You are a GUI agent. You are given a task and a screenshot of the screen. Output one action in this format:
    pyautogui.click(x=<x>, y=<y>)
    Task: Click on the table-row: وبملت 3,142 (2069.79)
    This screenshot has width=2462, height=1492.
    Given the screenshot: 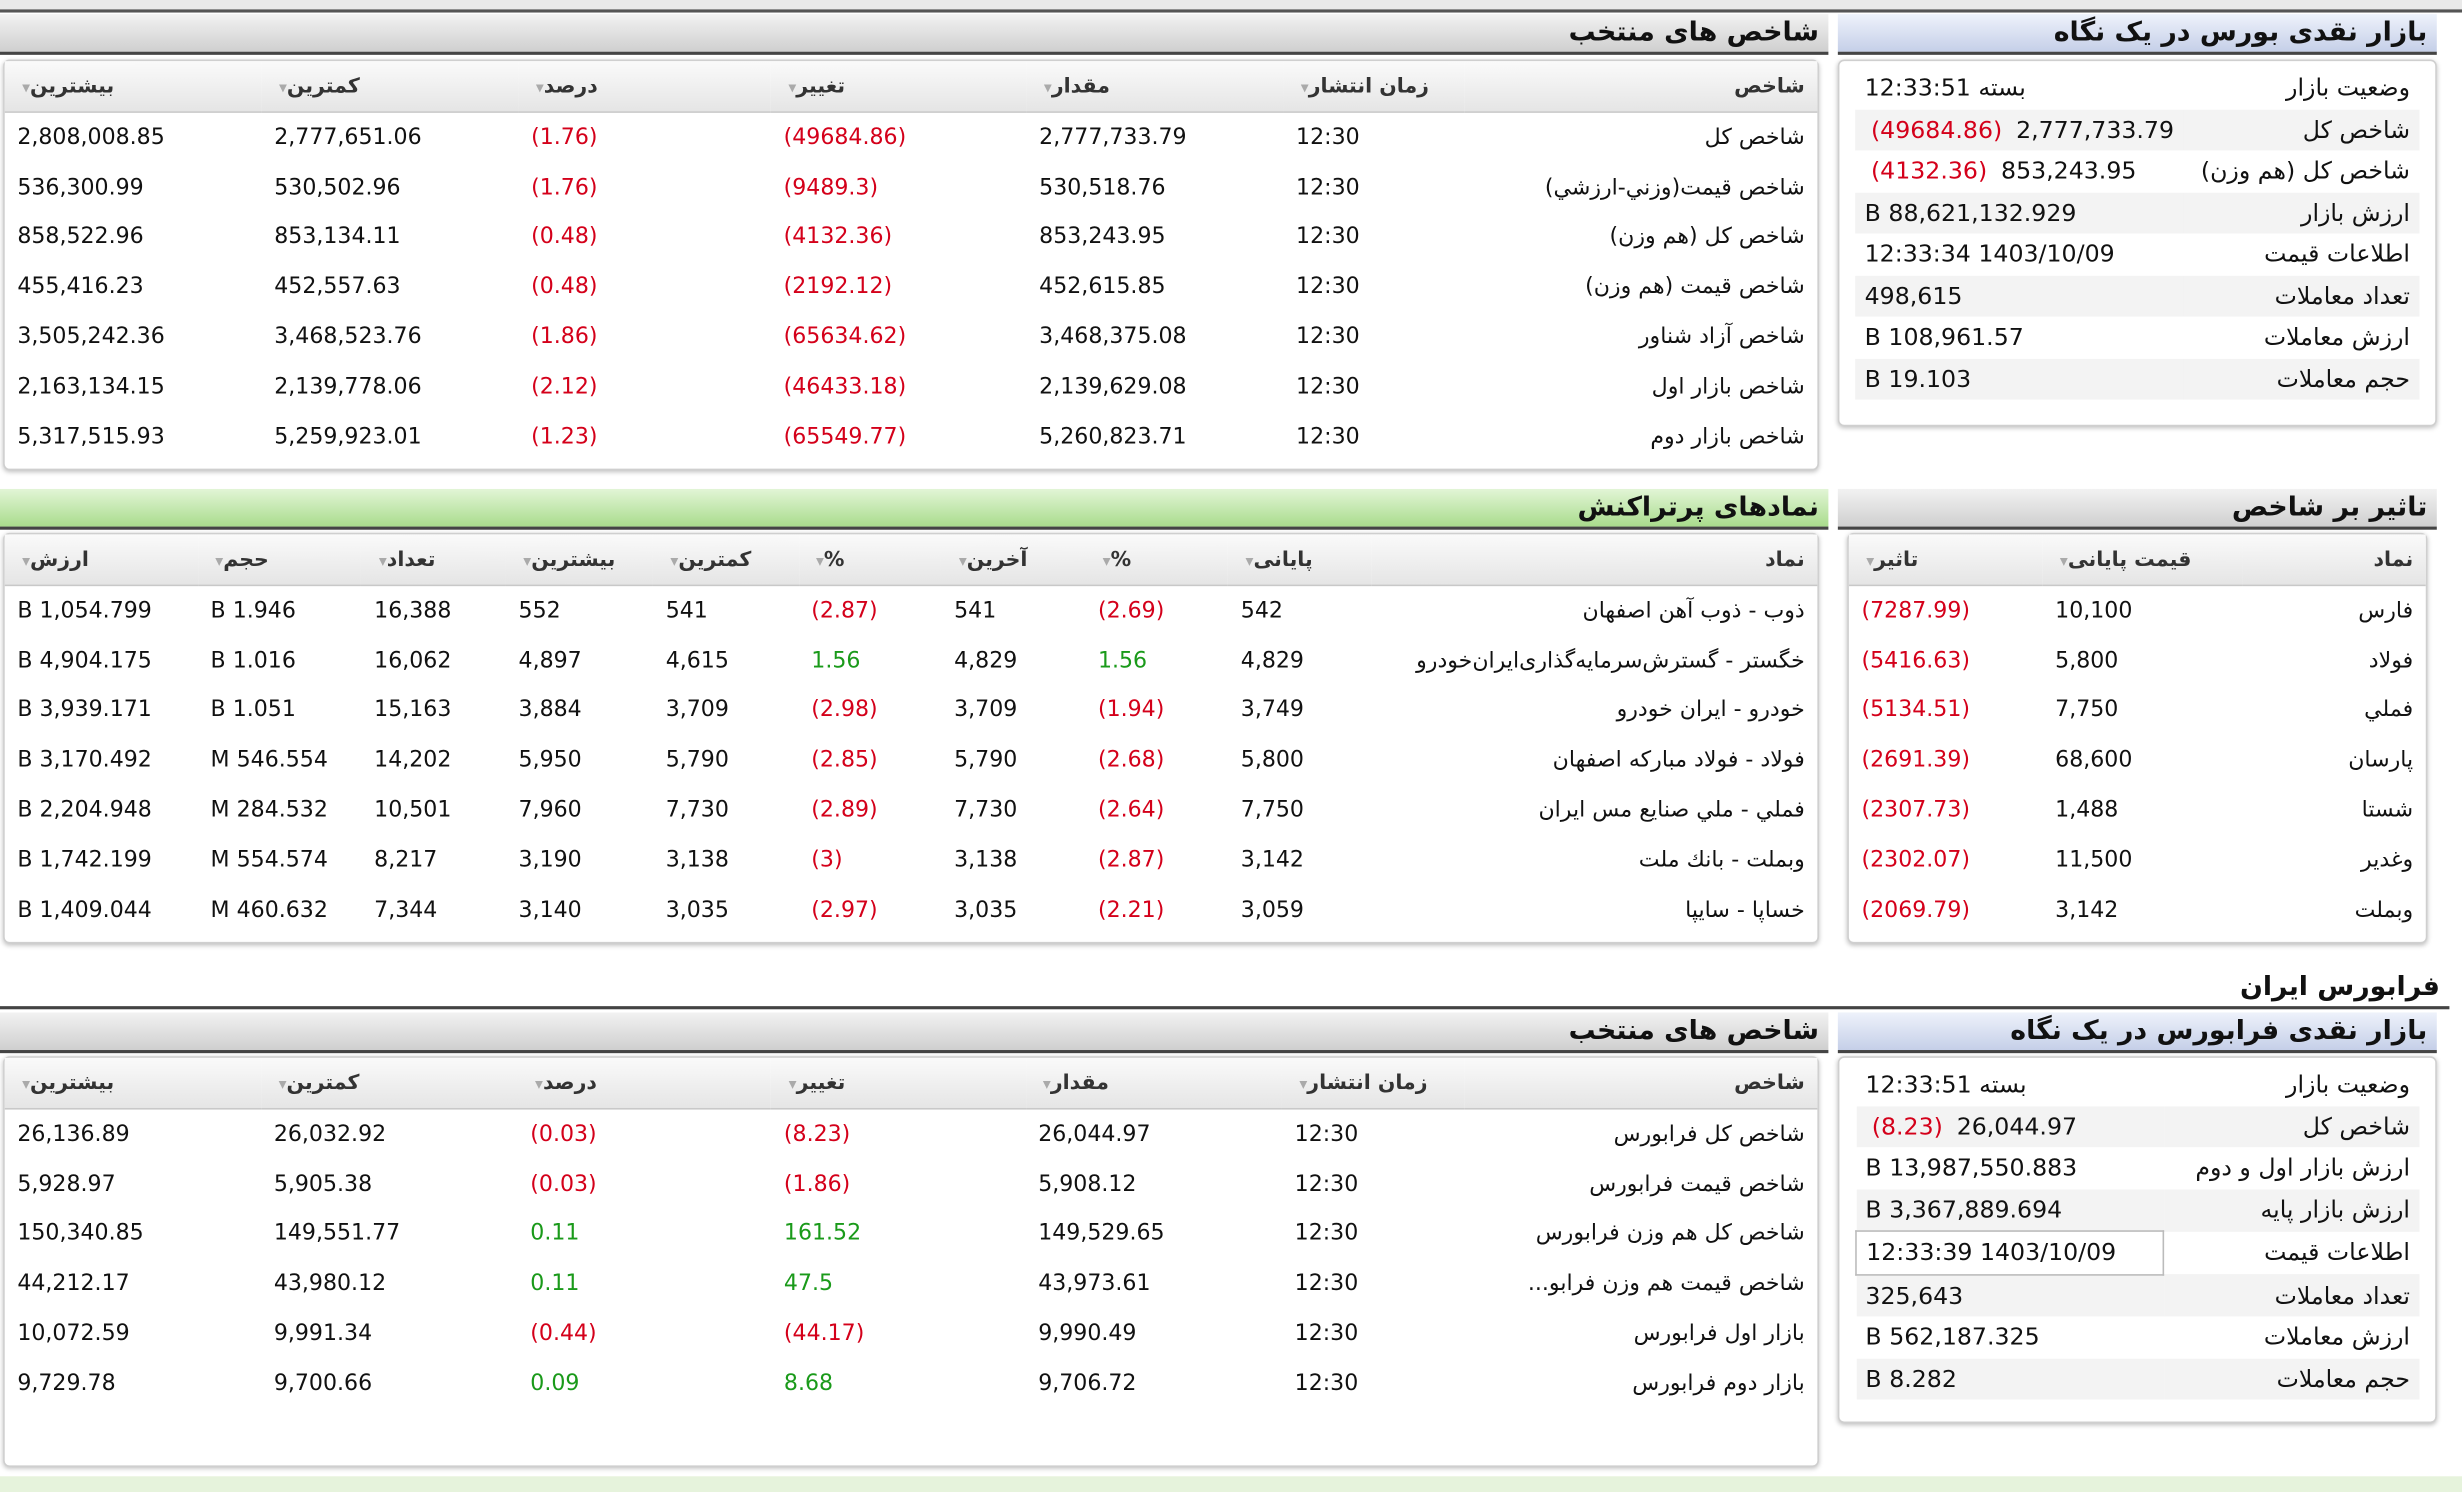 What is the action you would take?
    pyautogui.click(x=2137, y=910)
    